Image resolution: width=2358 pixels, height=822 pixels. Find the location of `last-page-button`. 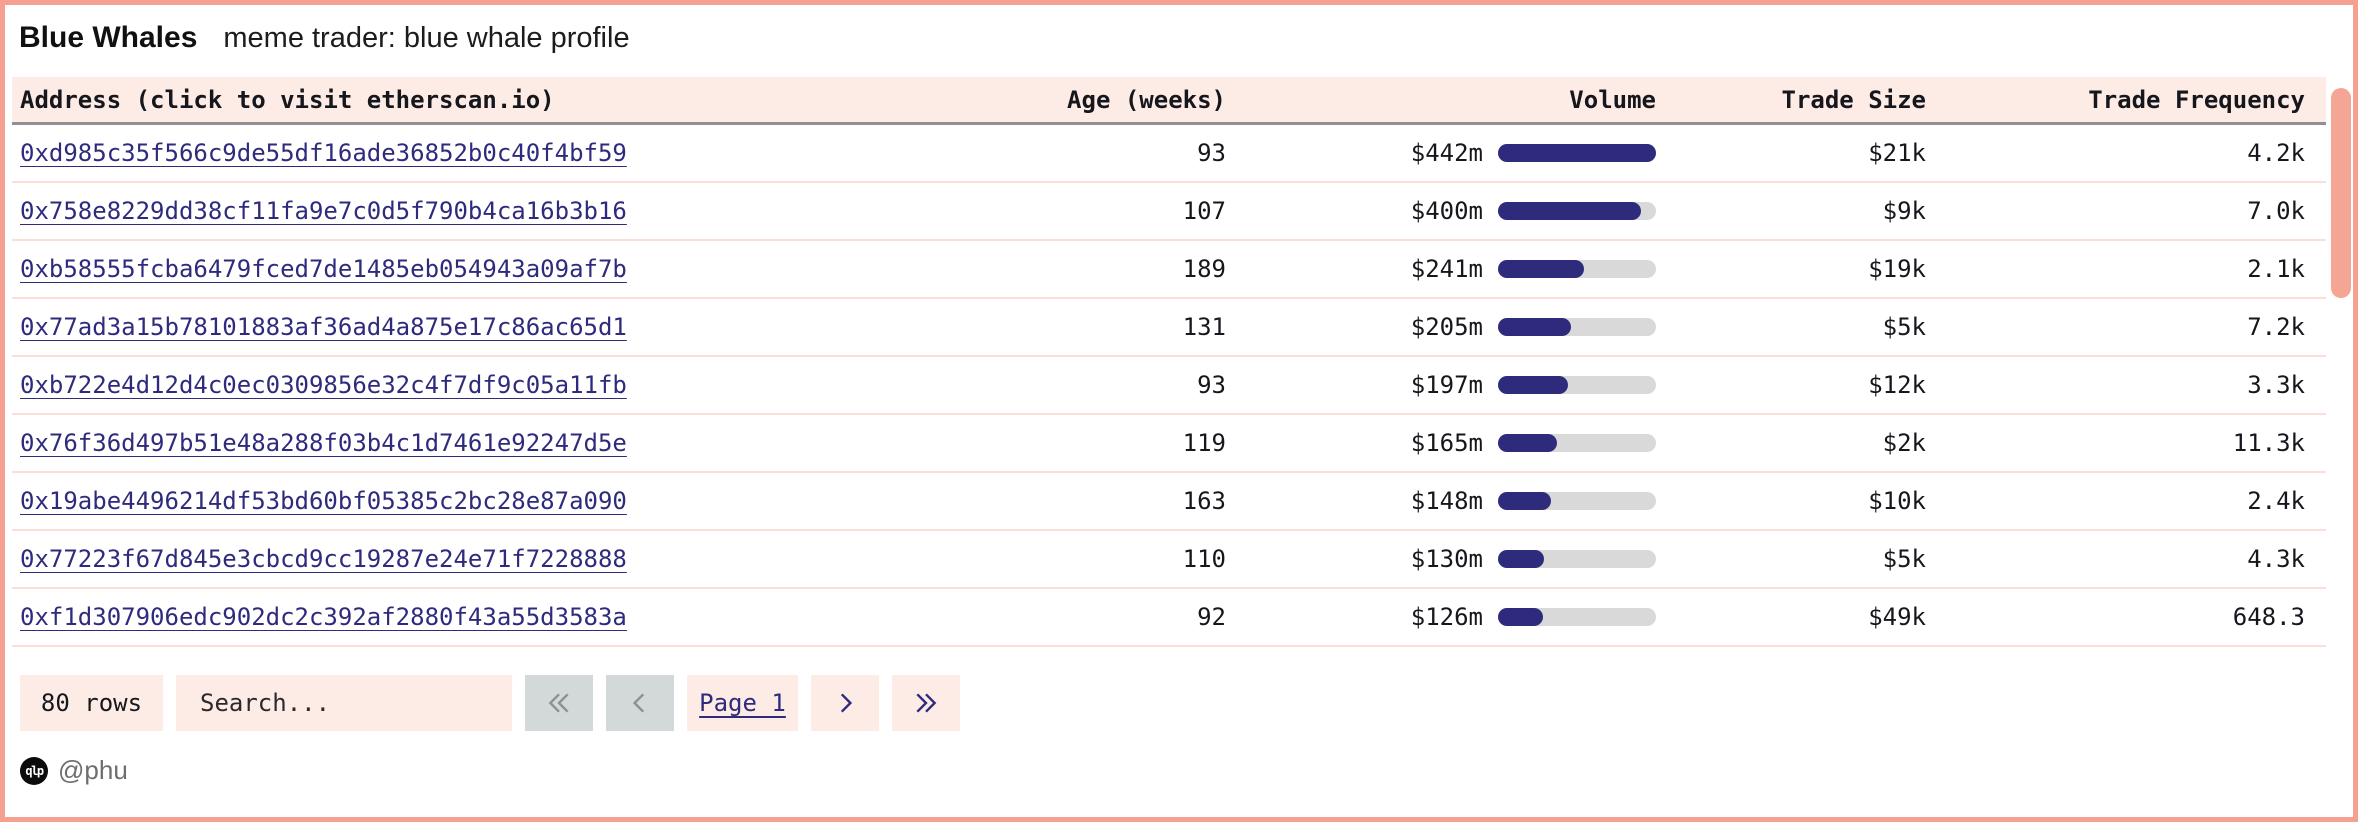

last-page-button is located at coordinates (926, 703).